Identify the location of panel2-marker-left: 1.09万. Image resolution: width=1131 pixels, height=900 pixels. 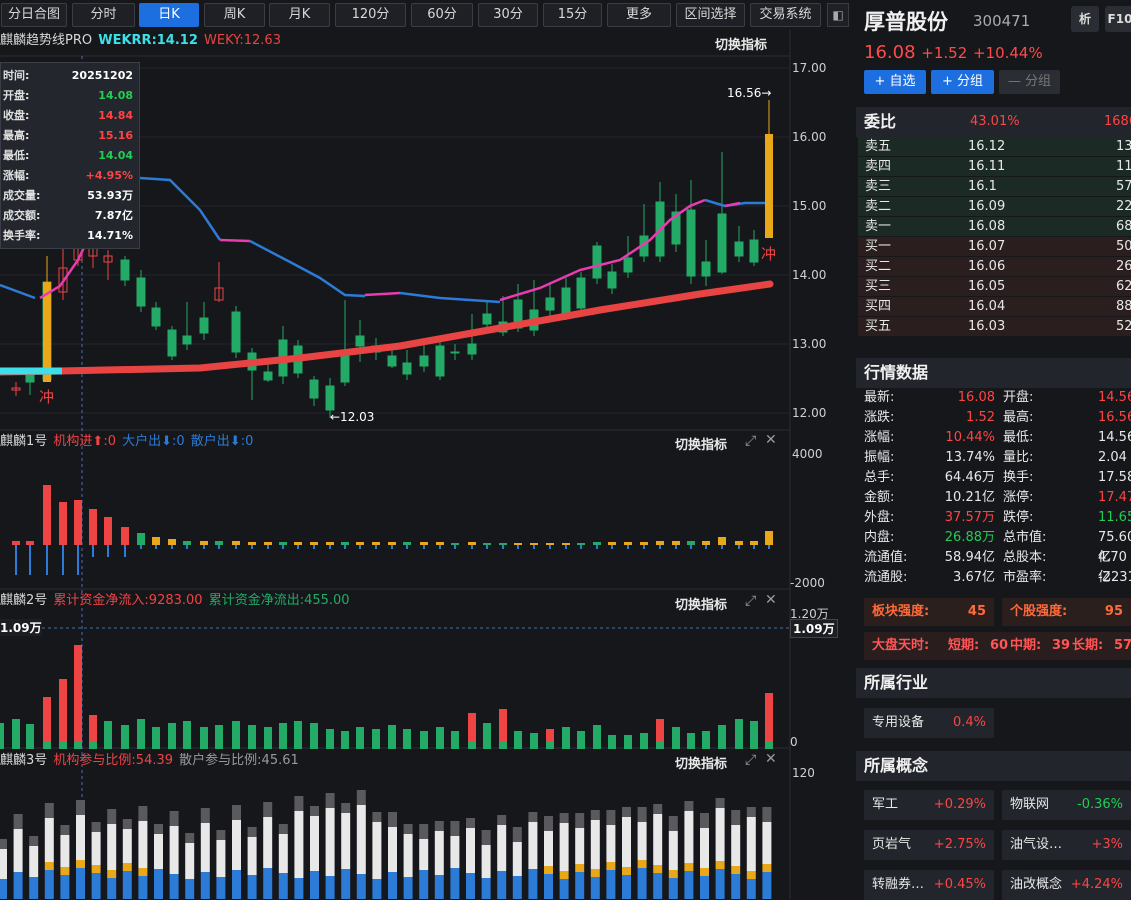
(21, 627).